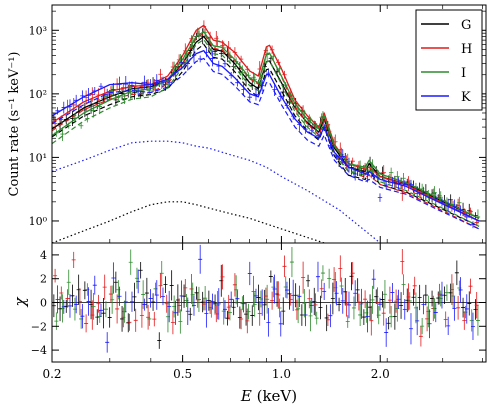  Describe the element at coordinates (466, 49) in the screenshot. I see `legend-label-h: H` at that location.